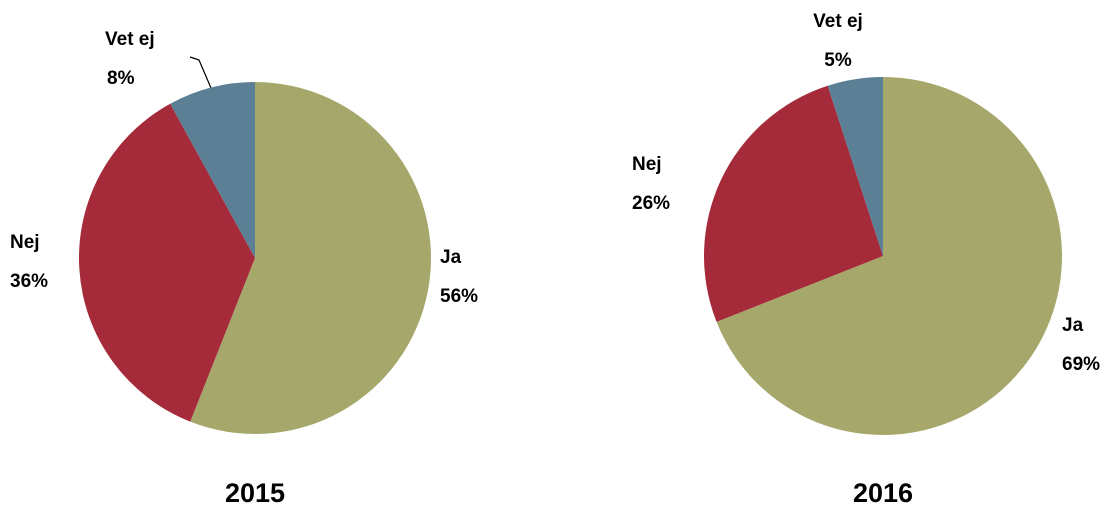  I want to click on value-label: 8%, so click(121, 78).